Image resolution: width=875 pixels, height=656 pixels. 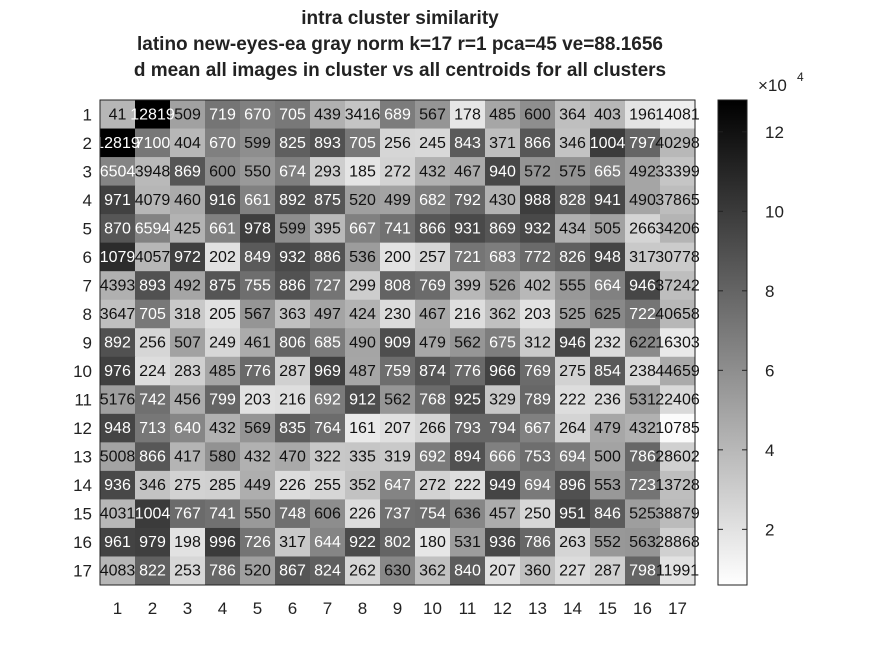 I want to click on heatmap-cell-label: 694, so click(x=572, y=457).